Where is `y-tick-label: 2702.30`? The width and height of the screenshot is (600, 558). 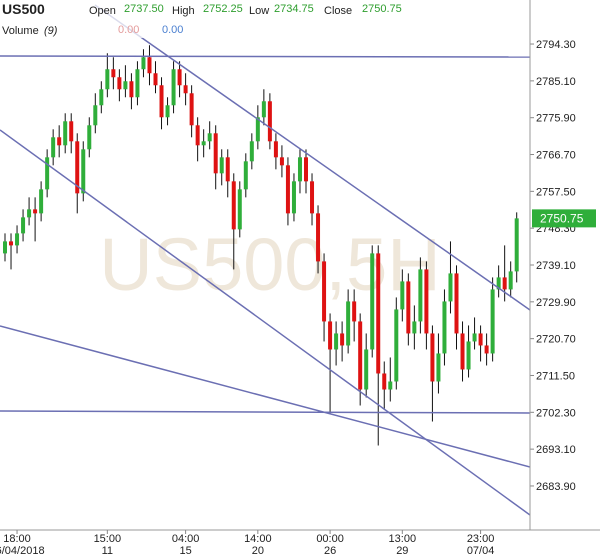
y-tick-label: 2702.30 is located at coordinates (556, 413).